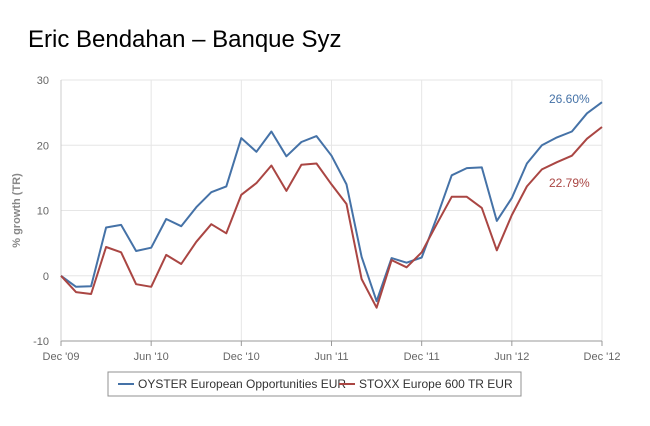 Image resolution: width=650 pixels, height=426 pixels. What do you see at coordinates (436, 384) in the screenshot?
I see `legend-label: STOXX Europe 600 TR EUR` at bounding box center [436, 384].